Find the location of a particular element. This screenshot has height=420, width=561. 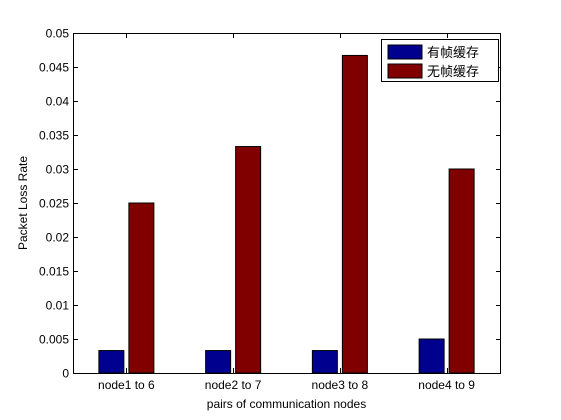

y-axis-label: Packet Loss Rate is located at coordinates (23, 203).